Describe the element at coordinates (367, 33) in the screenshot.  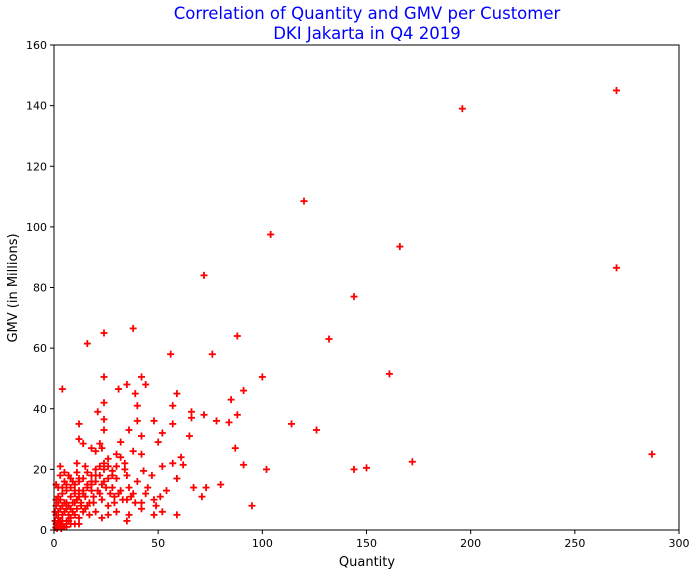
I see `chart-subtitle: DKI Jakarta in Q4 2019` at that location.